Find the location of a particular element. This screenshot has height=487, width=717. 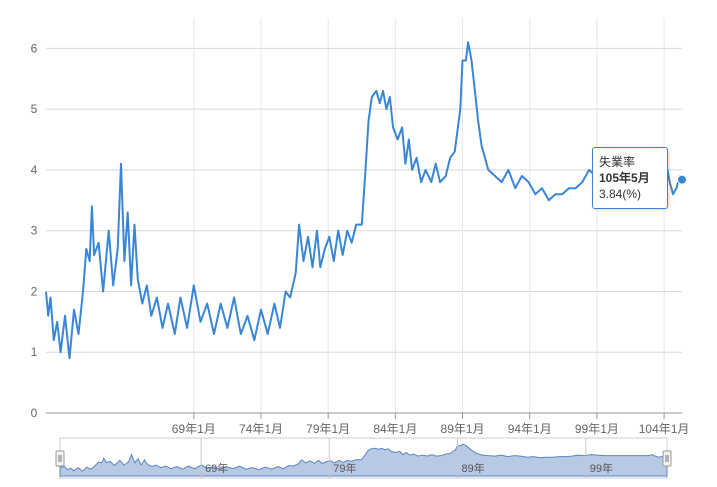

x-tick-label: 89年1月 is located at coordinates (463, 429).